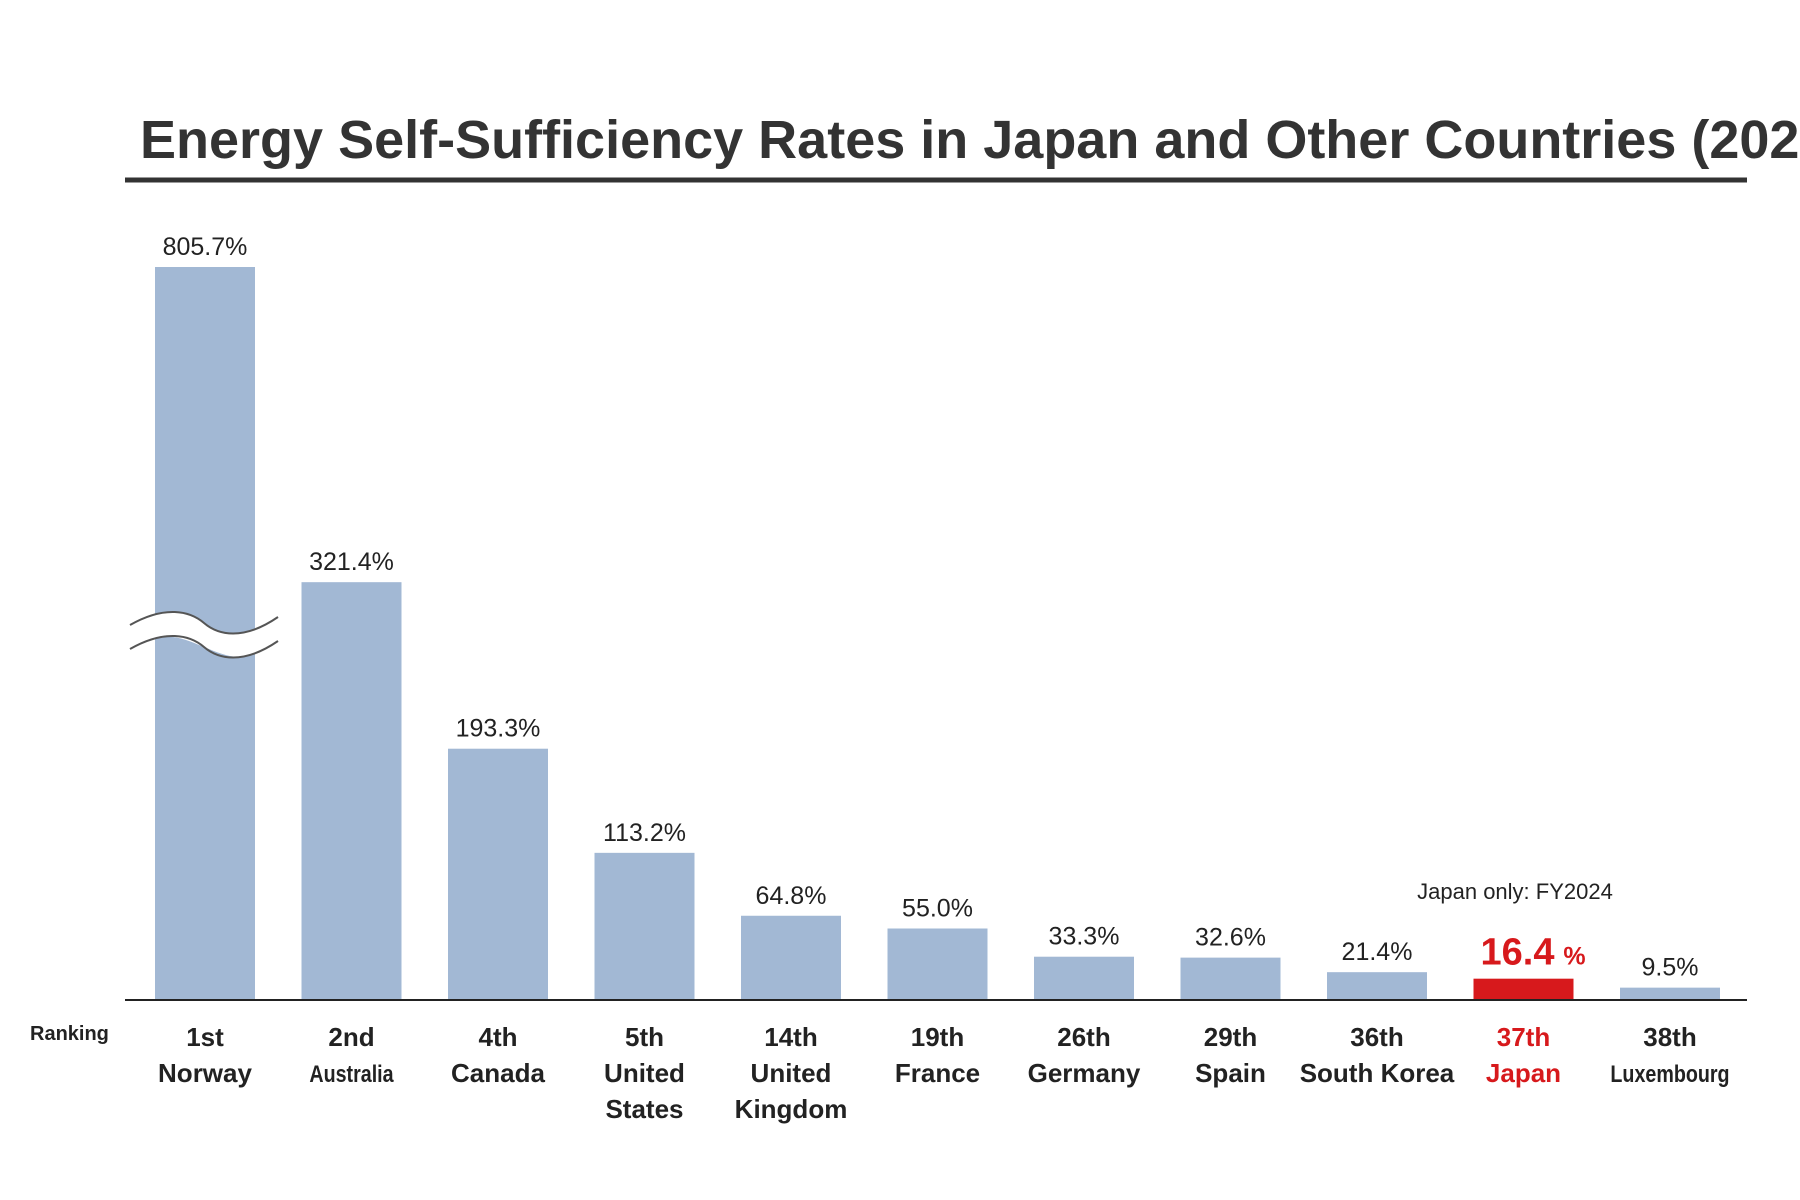 This screenshot has height=1200, width=1800. Describe the element at coordinates (204, 623) in the screenshot. I see `axis-break-line-top` at that location.